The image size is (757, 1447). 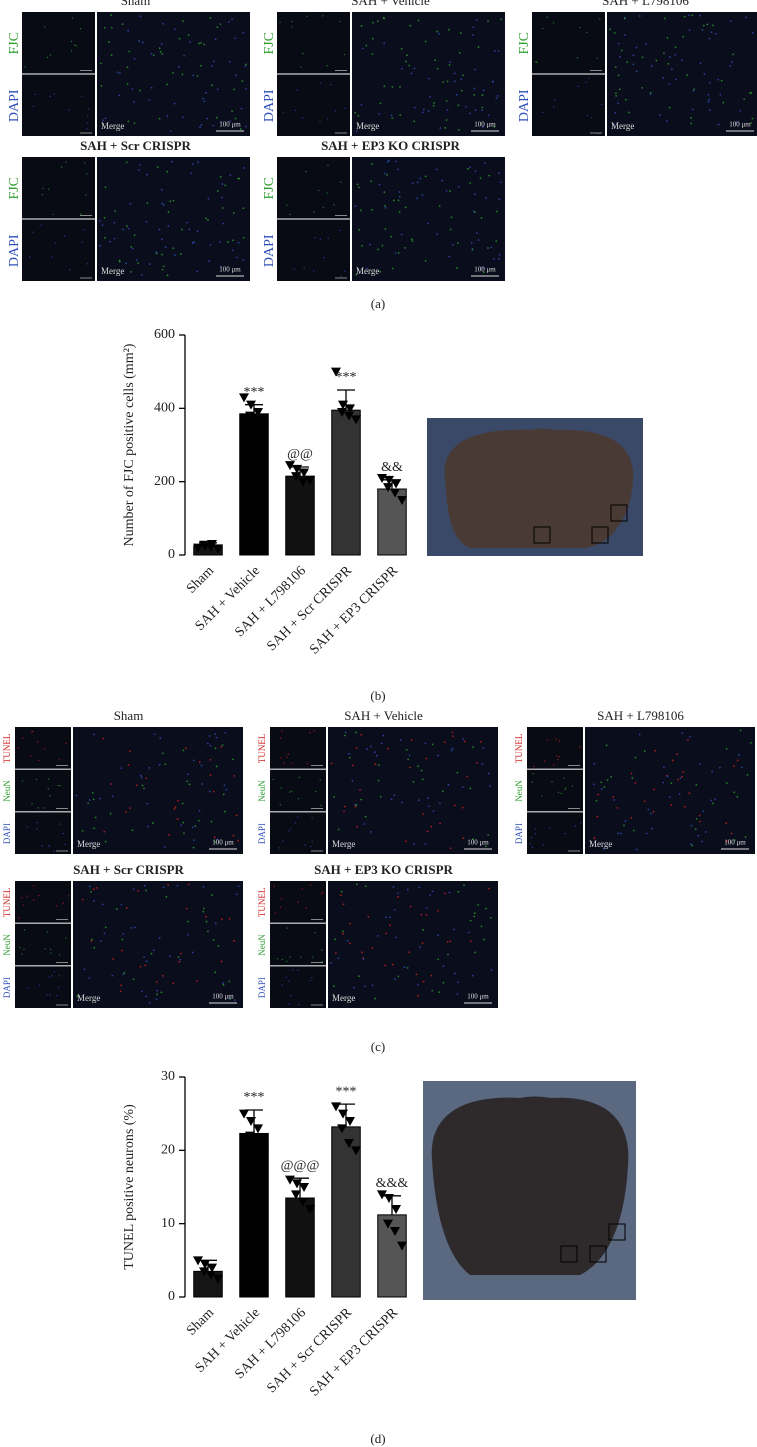 What do you see at coordinates (377, 1438) in the screenshot?
I see `panel-label: (d)` at bounding box center [377, 1438].